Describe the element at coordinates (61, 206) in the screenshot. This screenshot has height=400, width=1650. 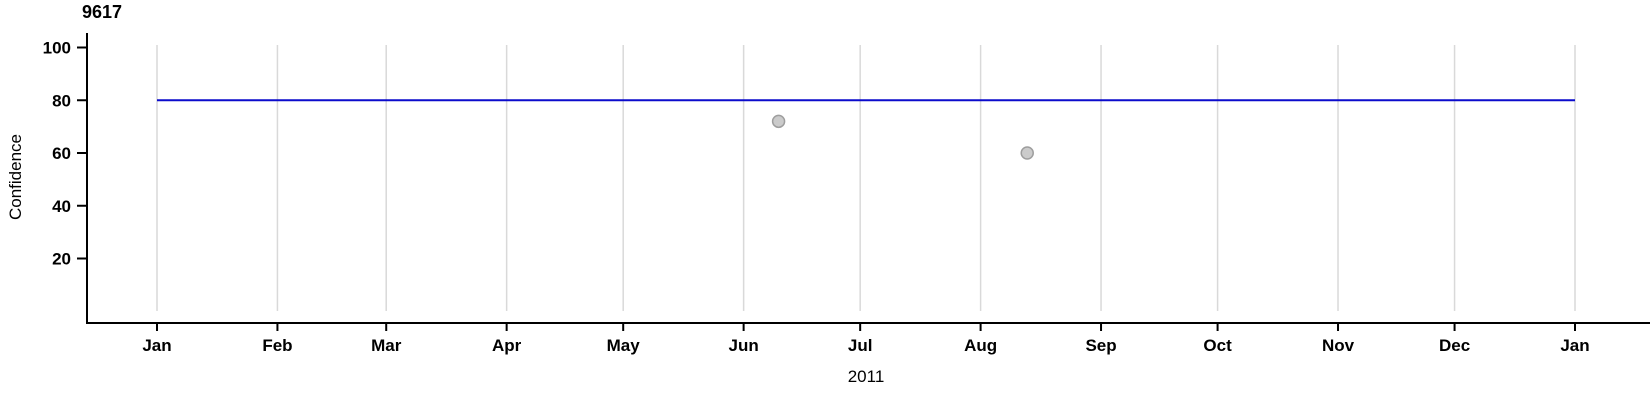
I see `y-tick-label: 40` at that location.